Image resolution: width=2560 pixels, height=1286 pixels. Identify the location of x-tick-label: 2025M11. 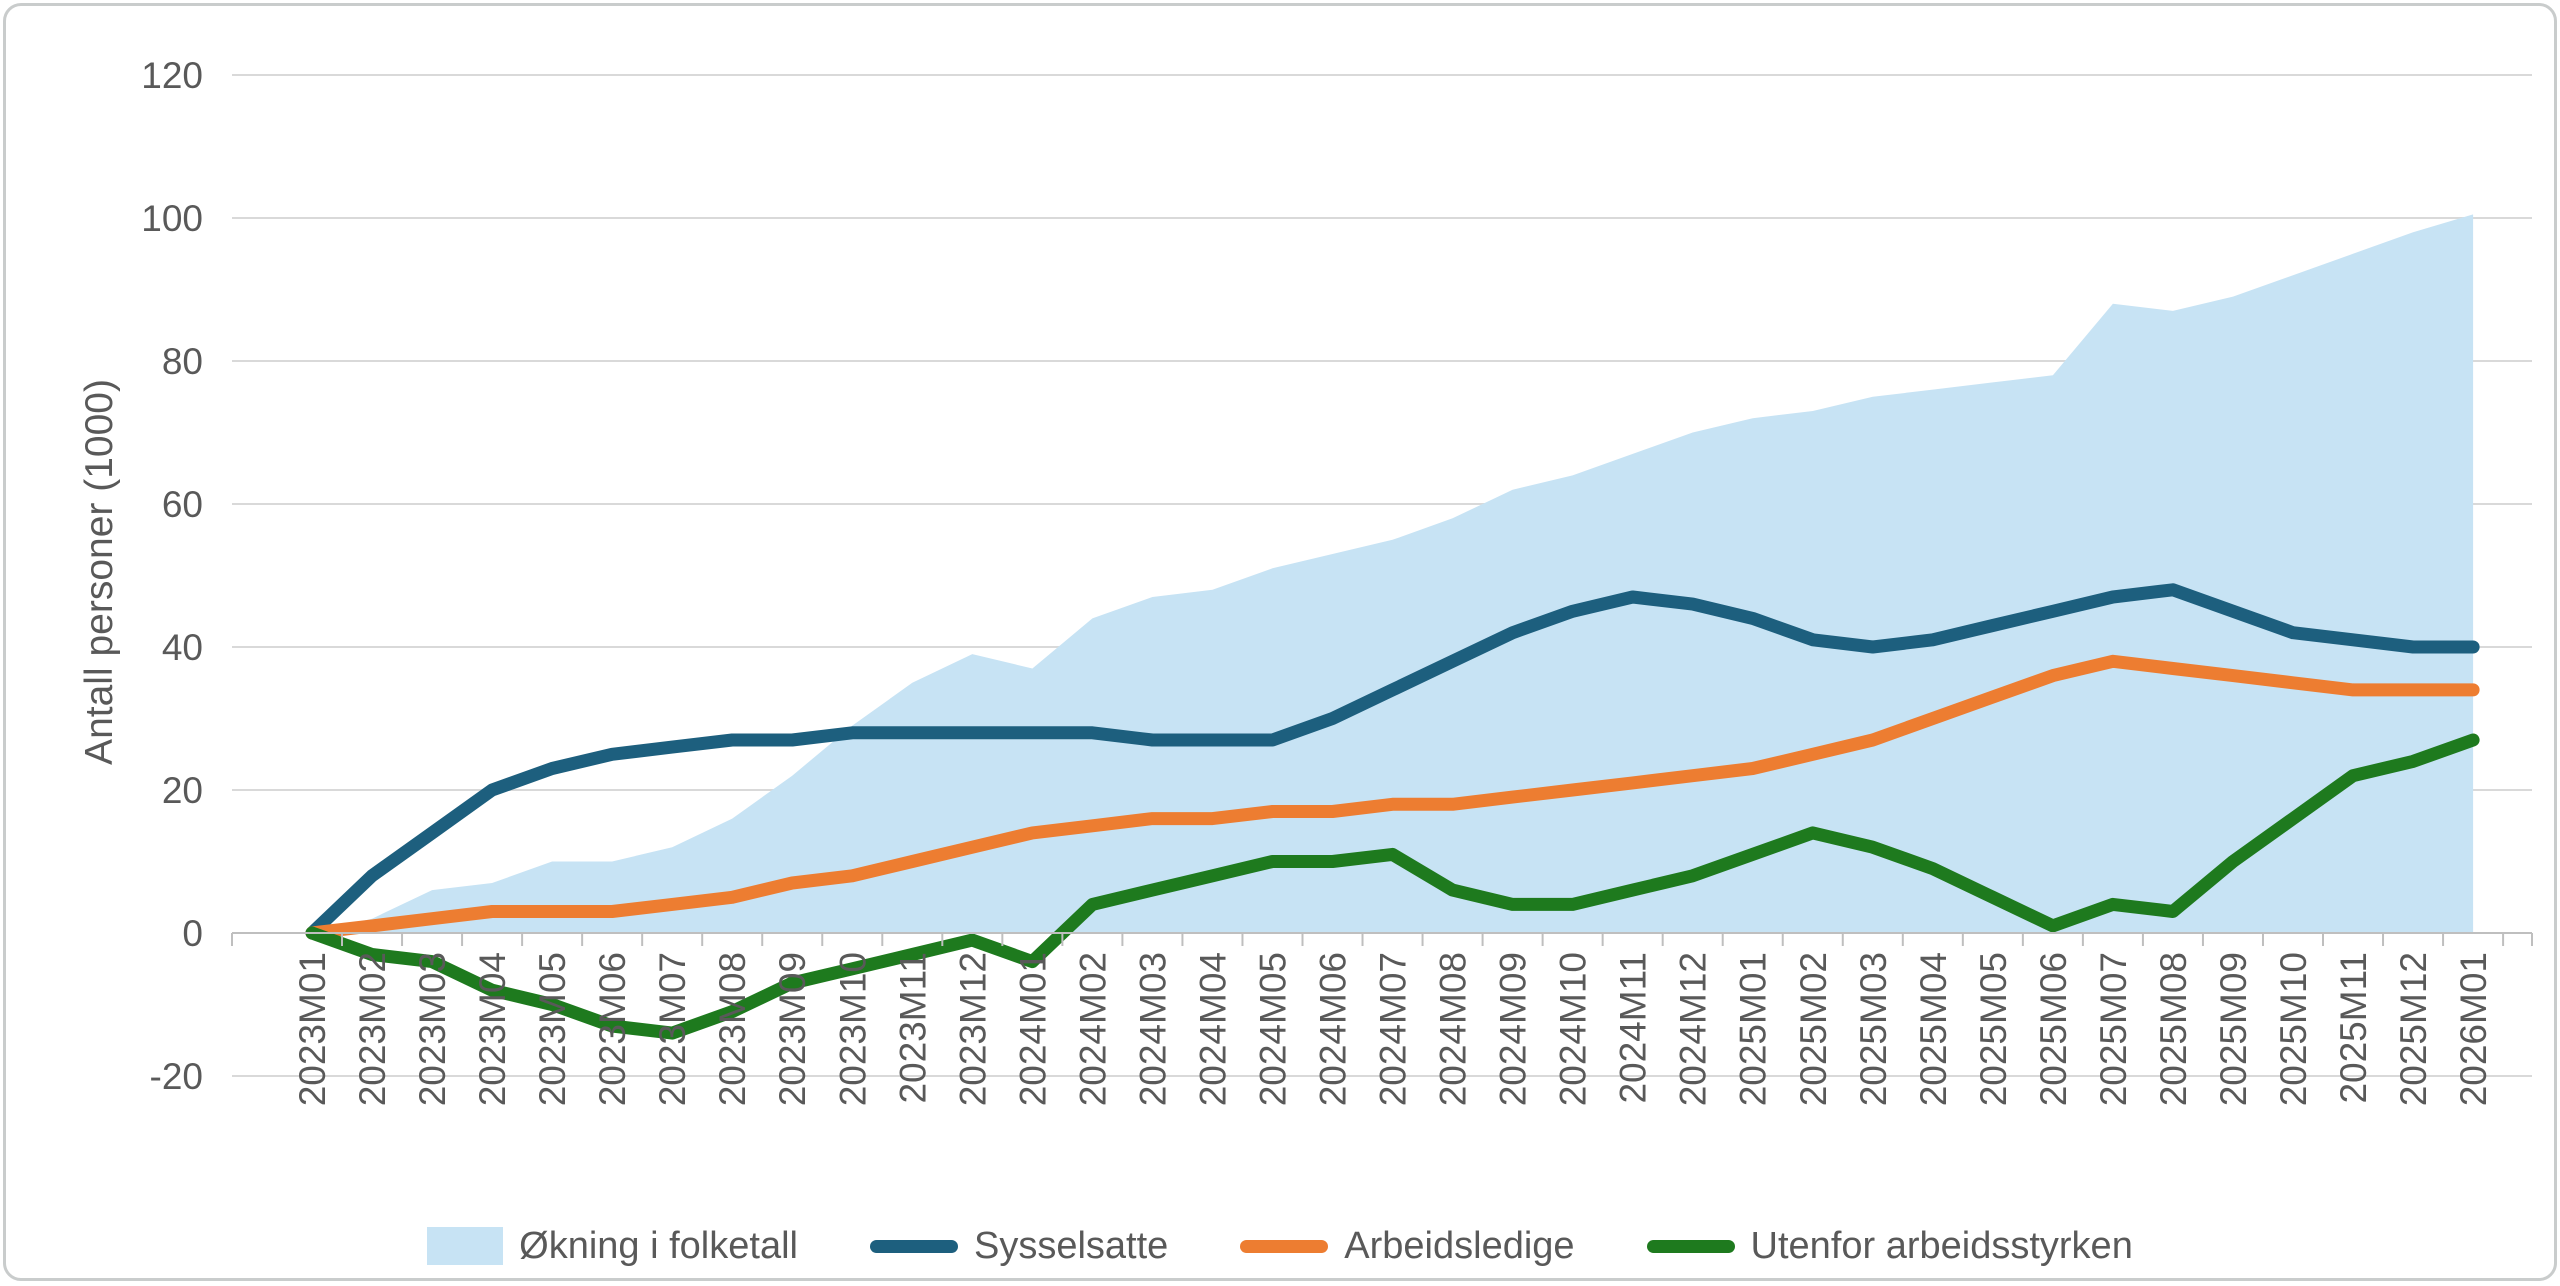
(2353, 1028).